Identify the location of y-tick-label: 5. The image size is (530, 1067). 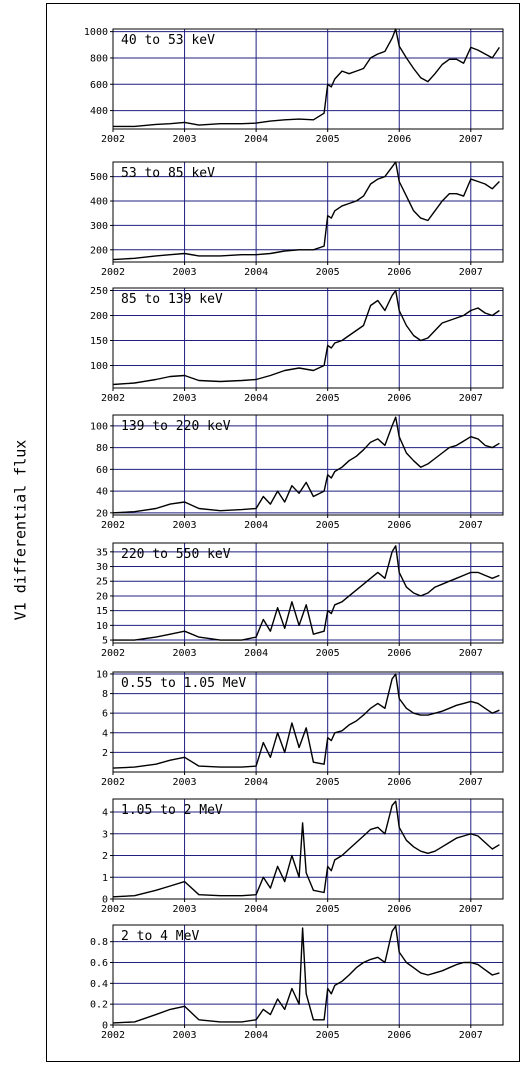
(105, 641).